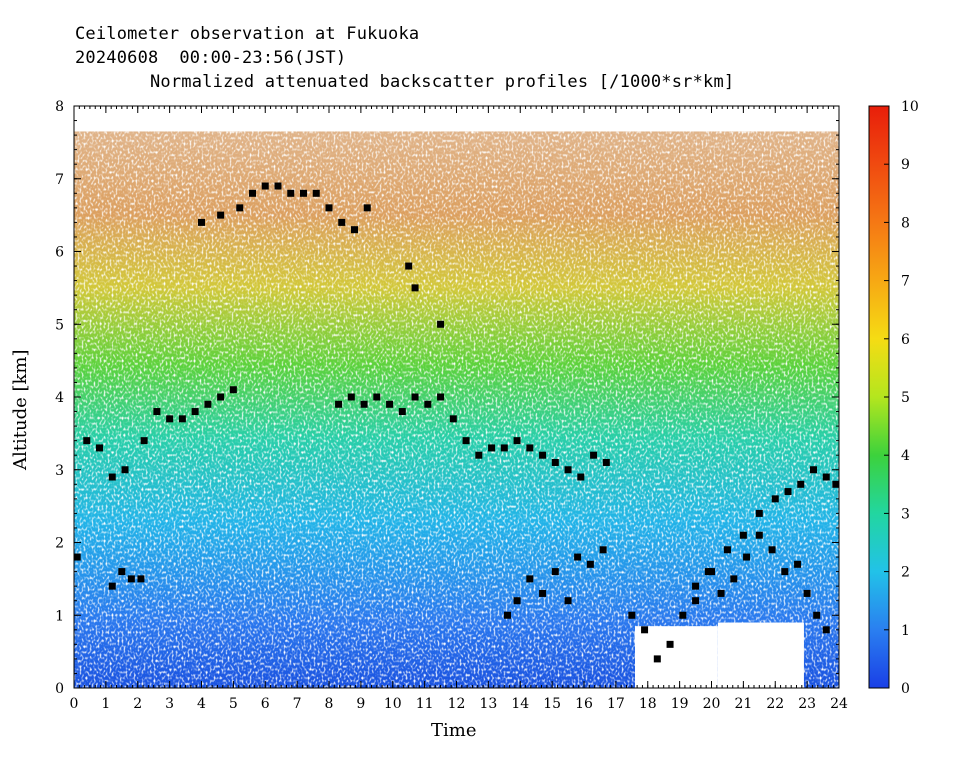 Image resolution: width=960 pixels, height=770 pixels. I want to click on x-tick-label: 13, so click(488, 704).